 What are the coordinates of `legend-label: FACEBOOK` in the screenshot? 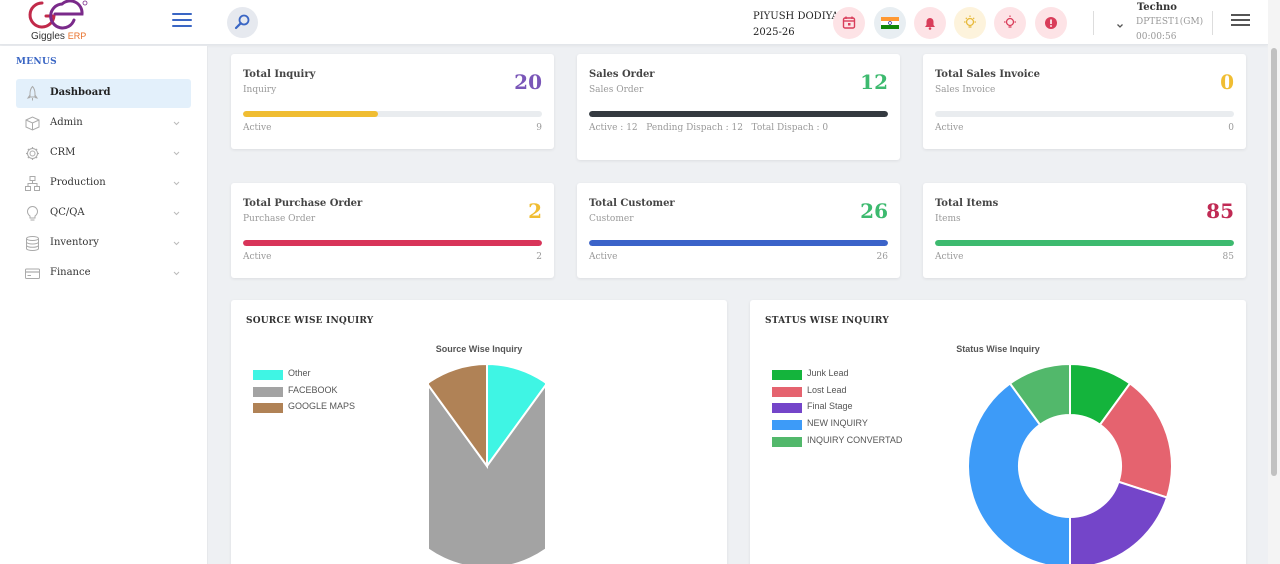 It's located at (313, 389).